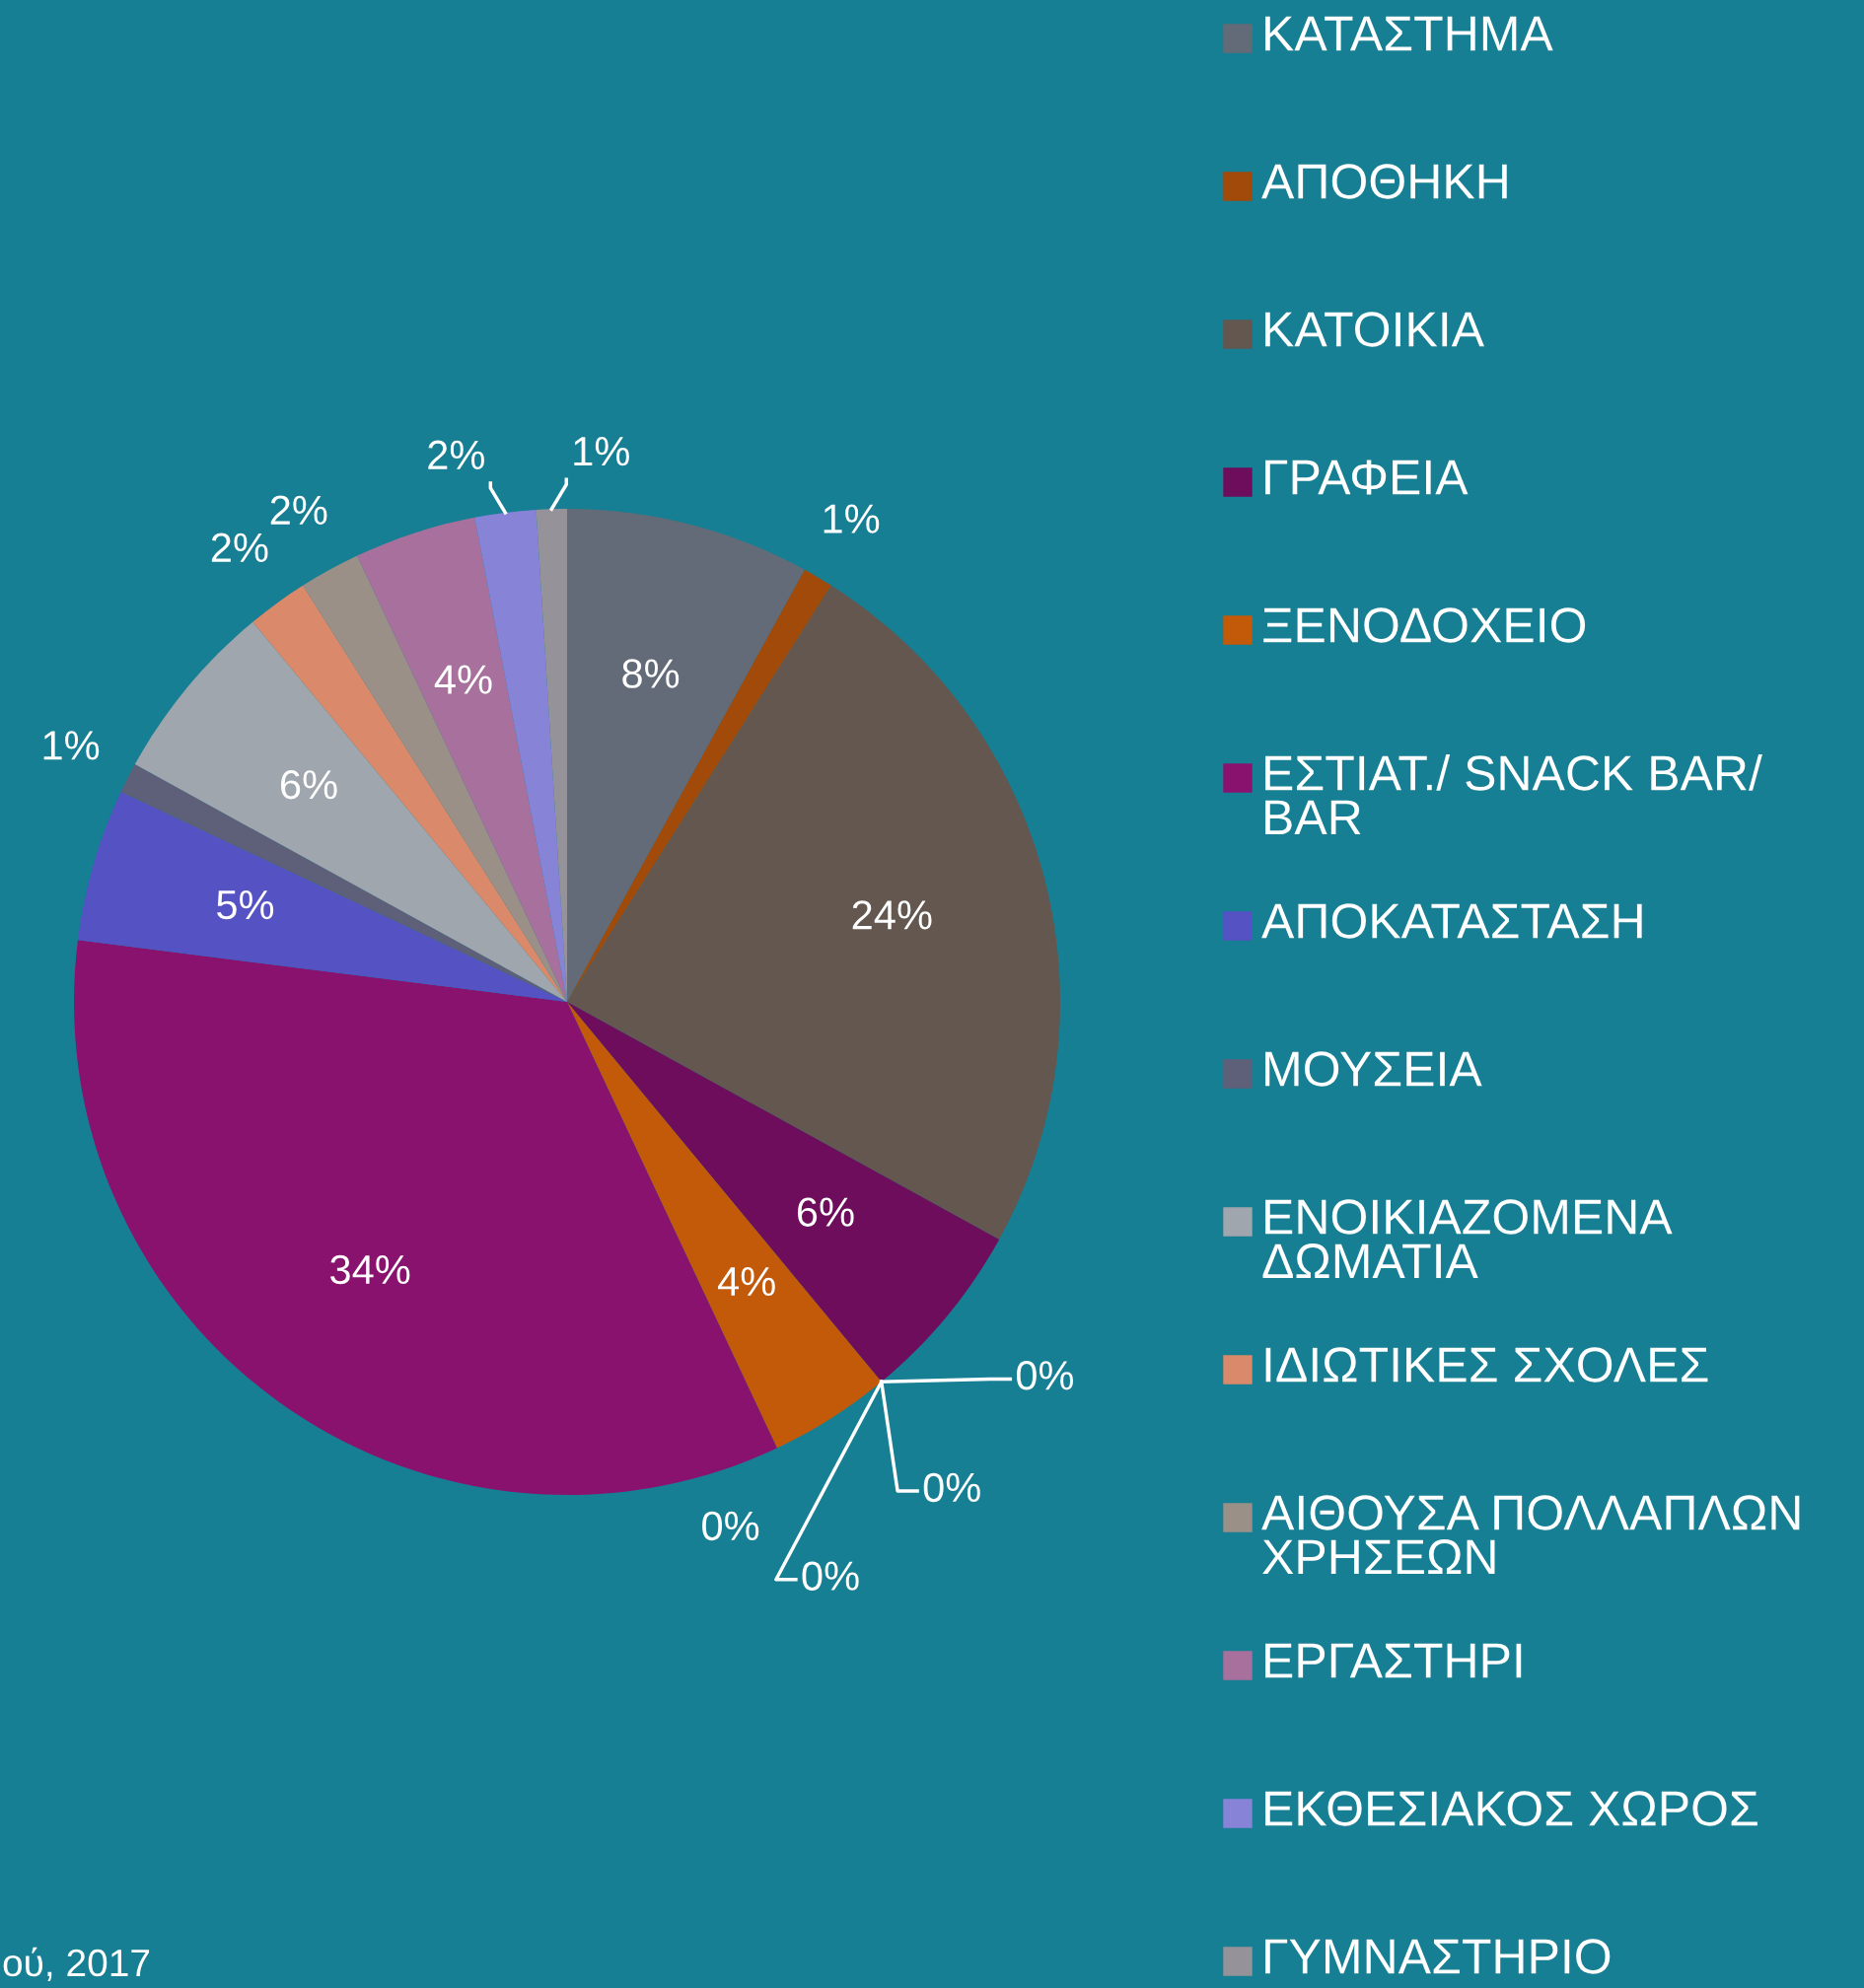 The height and width of the screenshot is (1988, 1864). Describe the element at coordinates (1467, 1239) in the screenshot. I see `legend-label: ΕΝΟΙΚΙΑΖΟΜΕΝΑ ΔΩΜΑΤΙΑ` at that location.